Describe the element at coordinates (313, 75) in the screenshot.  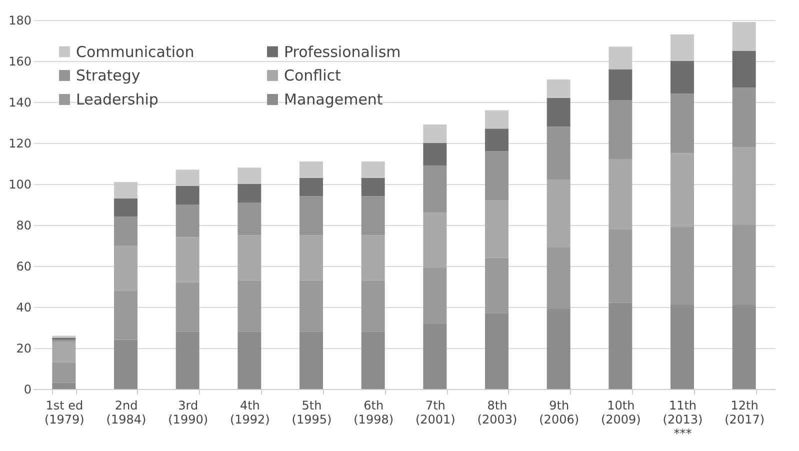
I see `legend-label: Conflict` at that location.